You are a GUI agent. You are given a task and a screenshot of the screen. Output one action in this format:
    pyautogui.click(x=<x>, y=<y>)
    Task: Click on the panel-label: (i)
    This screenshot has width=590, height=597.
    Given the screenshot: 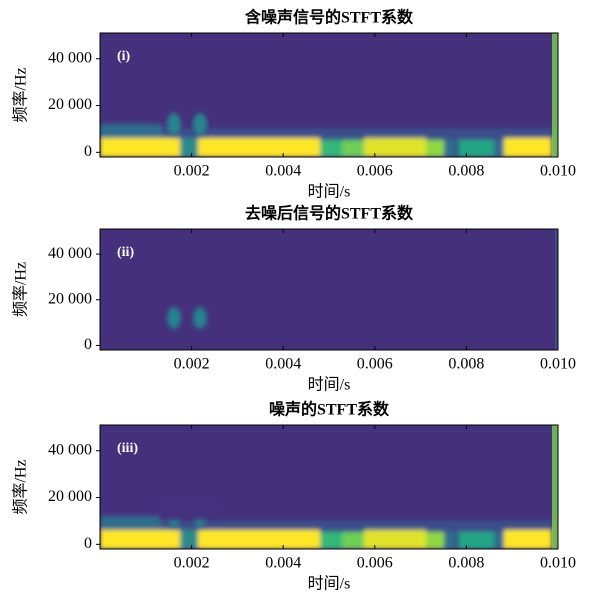 What is the action you would take?
    pyautogui.click(x=124, y=56)
    